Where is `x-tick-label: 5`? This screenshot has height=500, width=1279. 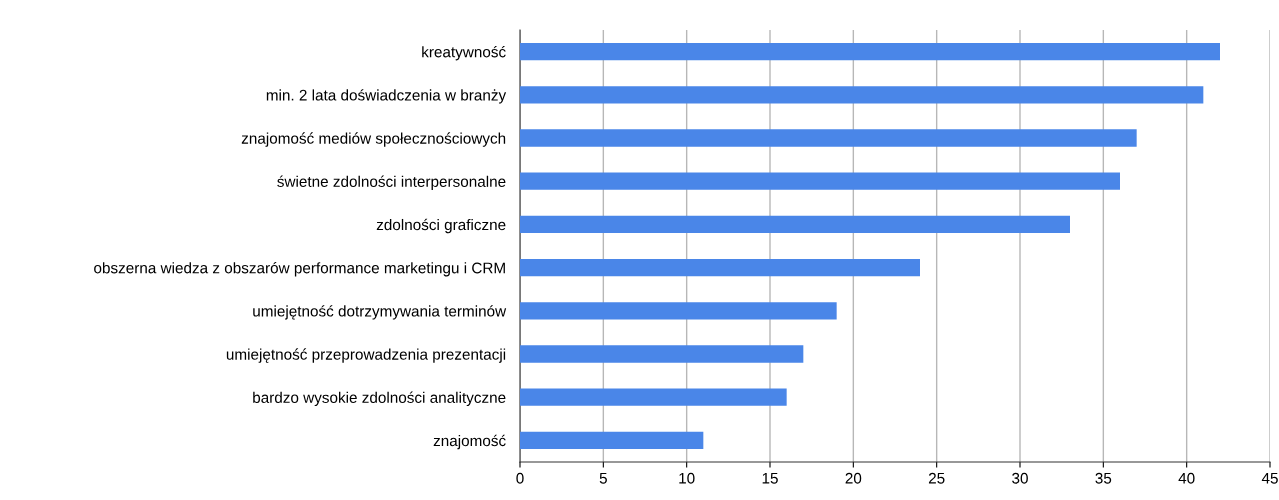
x-tick-label: 5 is located at coordinates (603, 478).